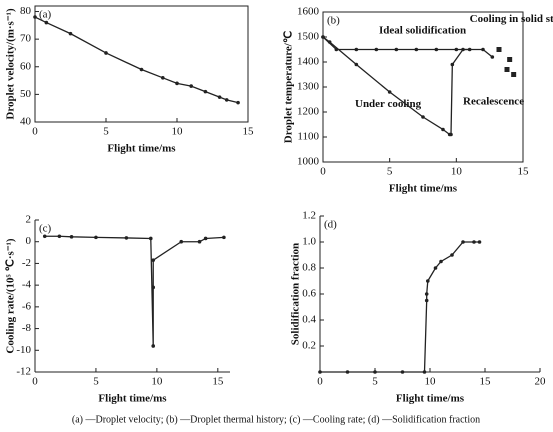 This screenshot has width=553, height=432. I want to click on y-tick-label: 1400, so click(308, 62).